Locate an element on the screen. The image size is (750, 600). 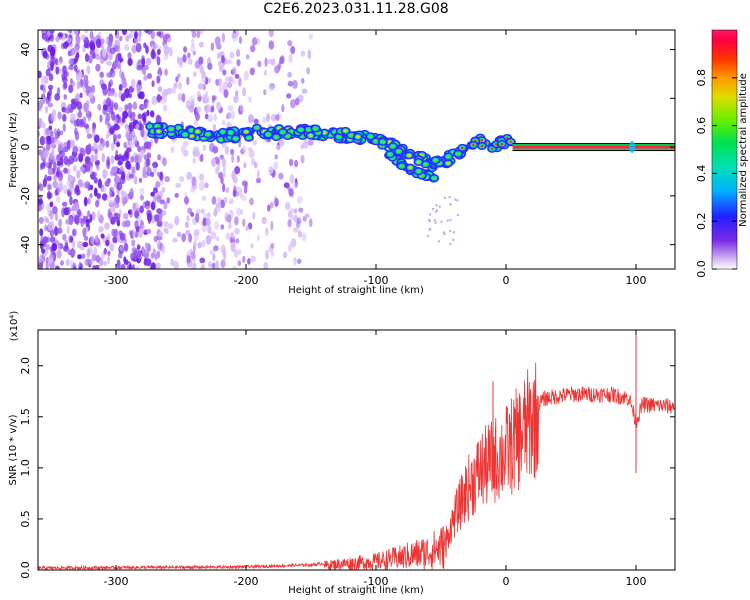
x-tick-label: 100 is located at coordinates (636, 280).